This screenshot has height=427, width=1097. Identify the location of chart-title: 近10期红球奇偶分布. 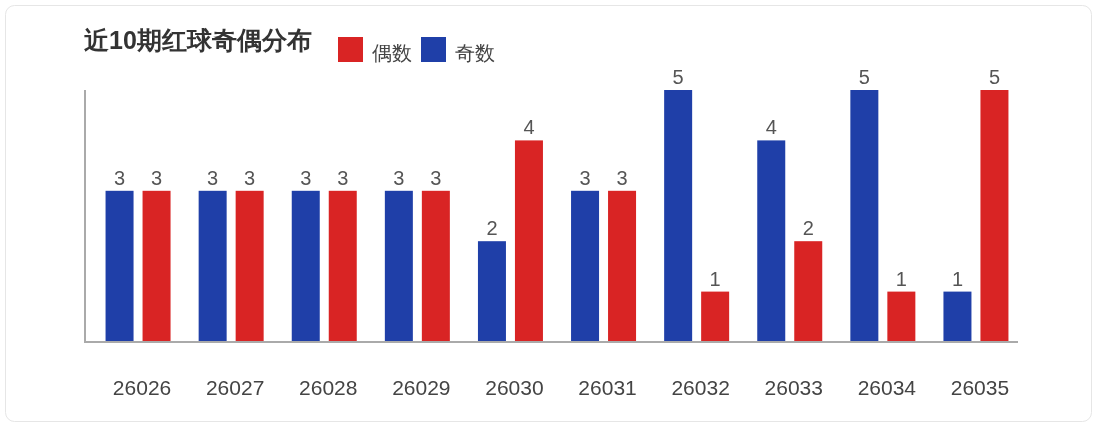
(198, 40).